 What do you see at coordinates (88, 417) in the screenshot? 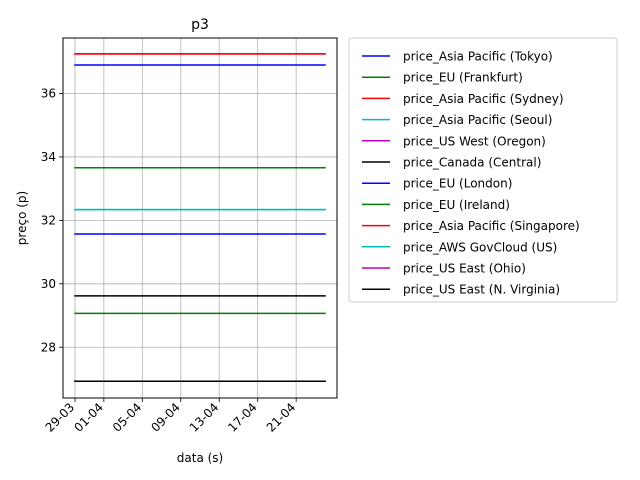
I see `x-tick-label: 01-04` at bounding box center [88, 417].